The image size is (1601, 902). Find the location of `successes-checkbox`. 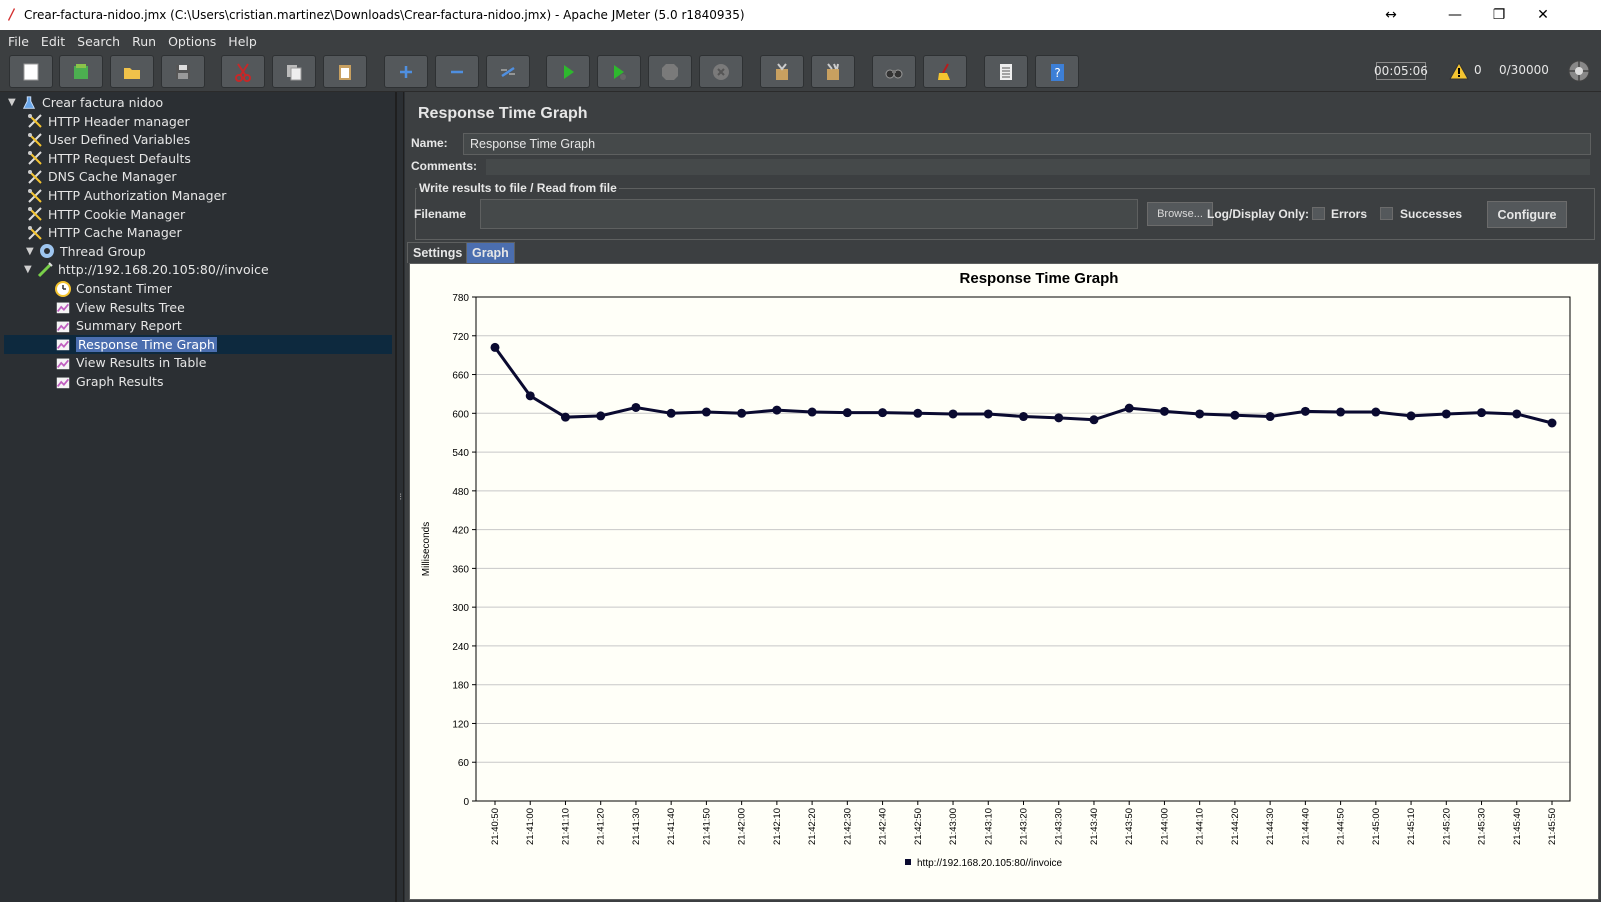

successes-checkbox is located at coordinates (1386, 213).